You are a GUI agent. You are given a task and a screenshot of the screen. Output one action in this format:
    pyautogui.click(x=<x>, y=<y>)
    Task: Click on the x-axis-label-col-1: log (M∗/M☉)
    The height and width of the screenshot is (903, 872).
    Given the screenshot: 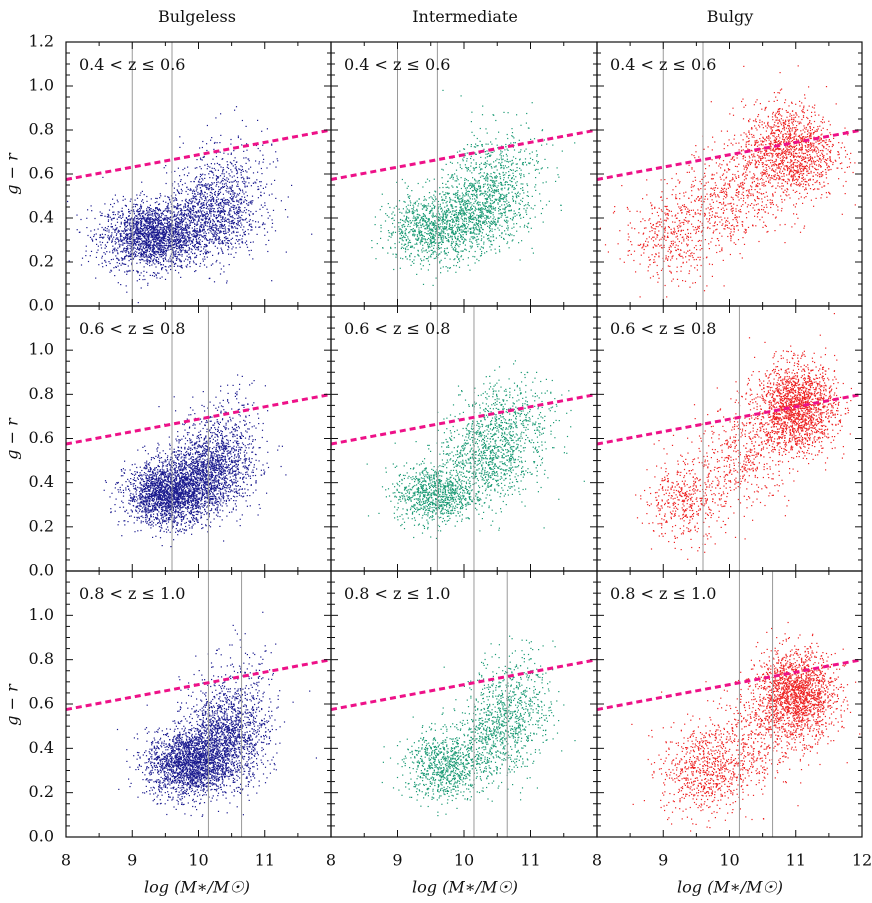 What is the action you would take?
    pyautogui.click(x=197, y=887)
    